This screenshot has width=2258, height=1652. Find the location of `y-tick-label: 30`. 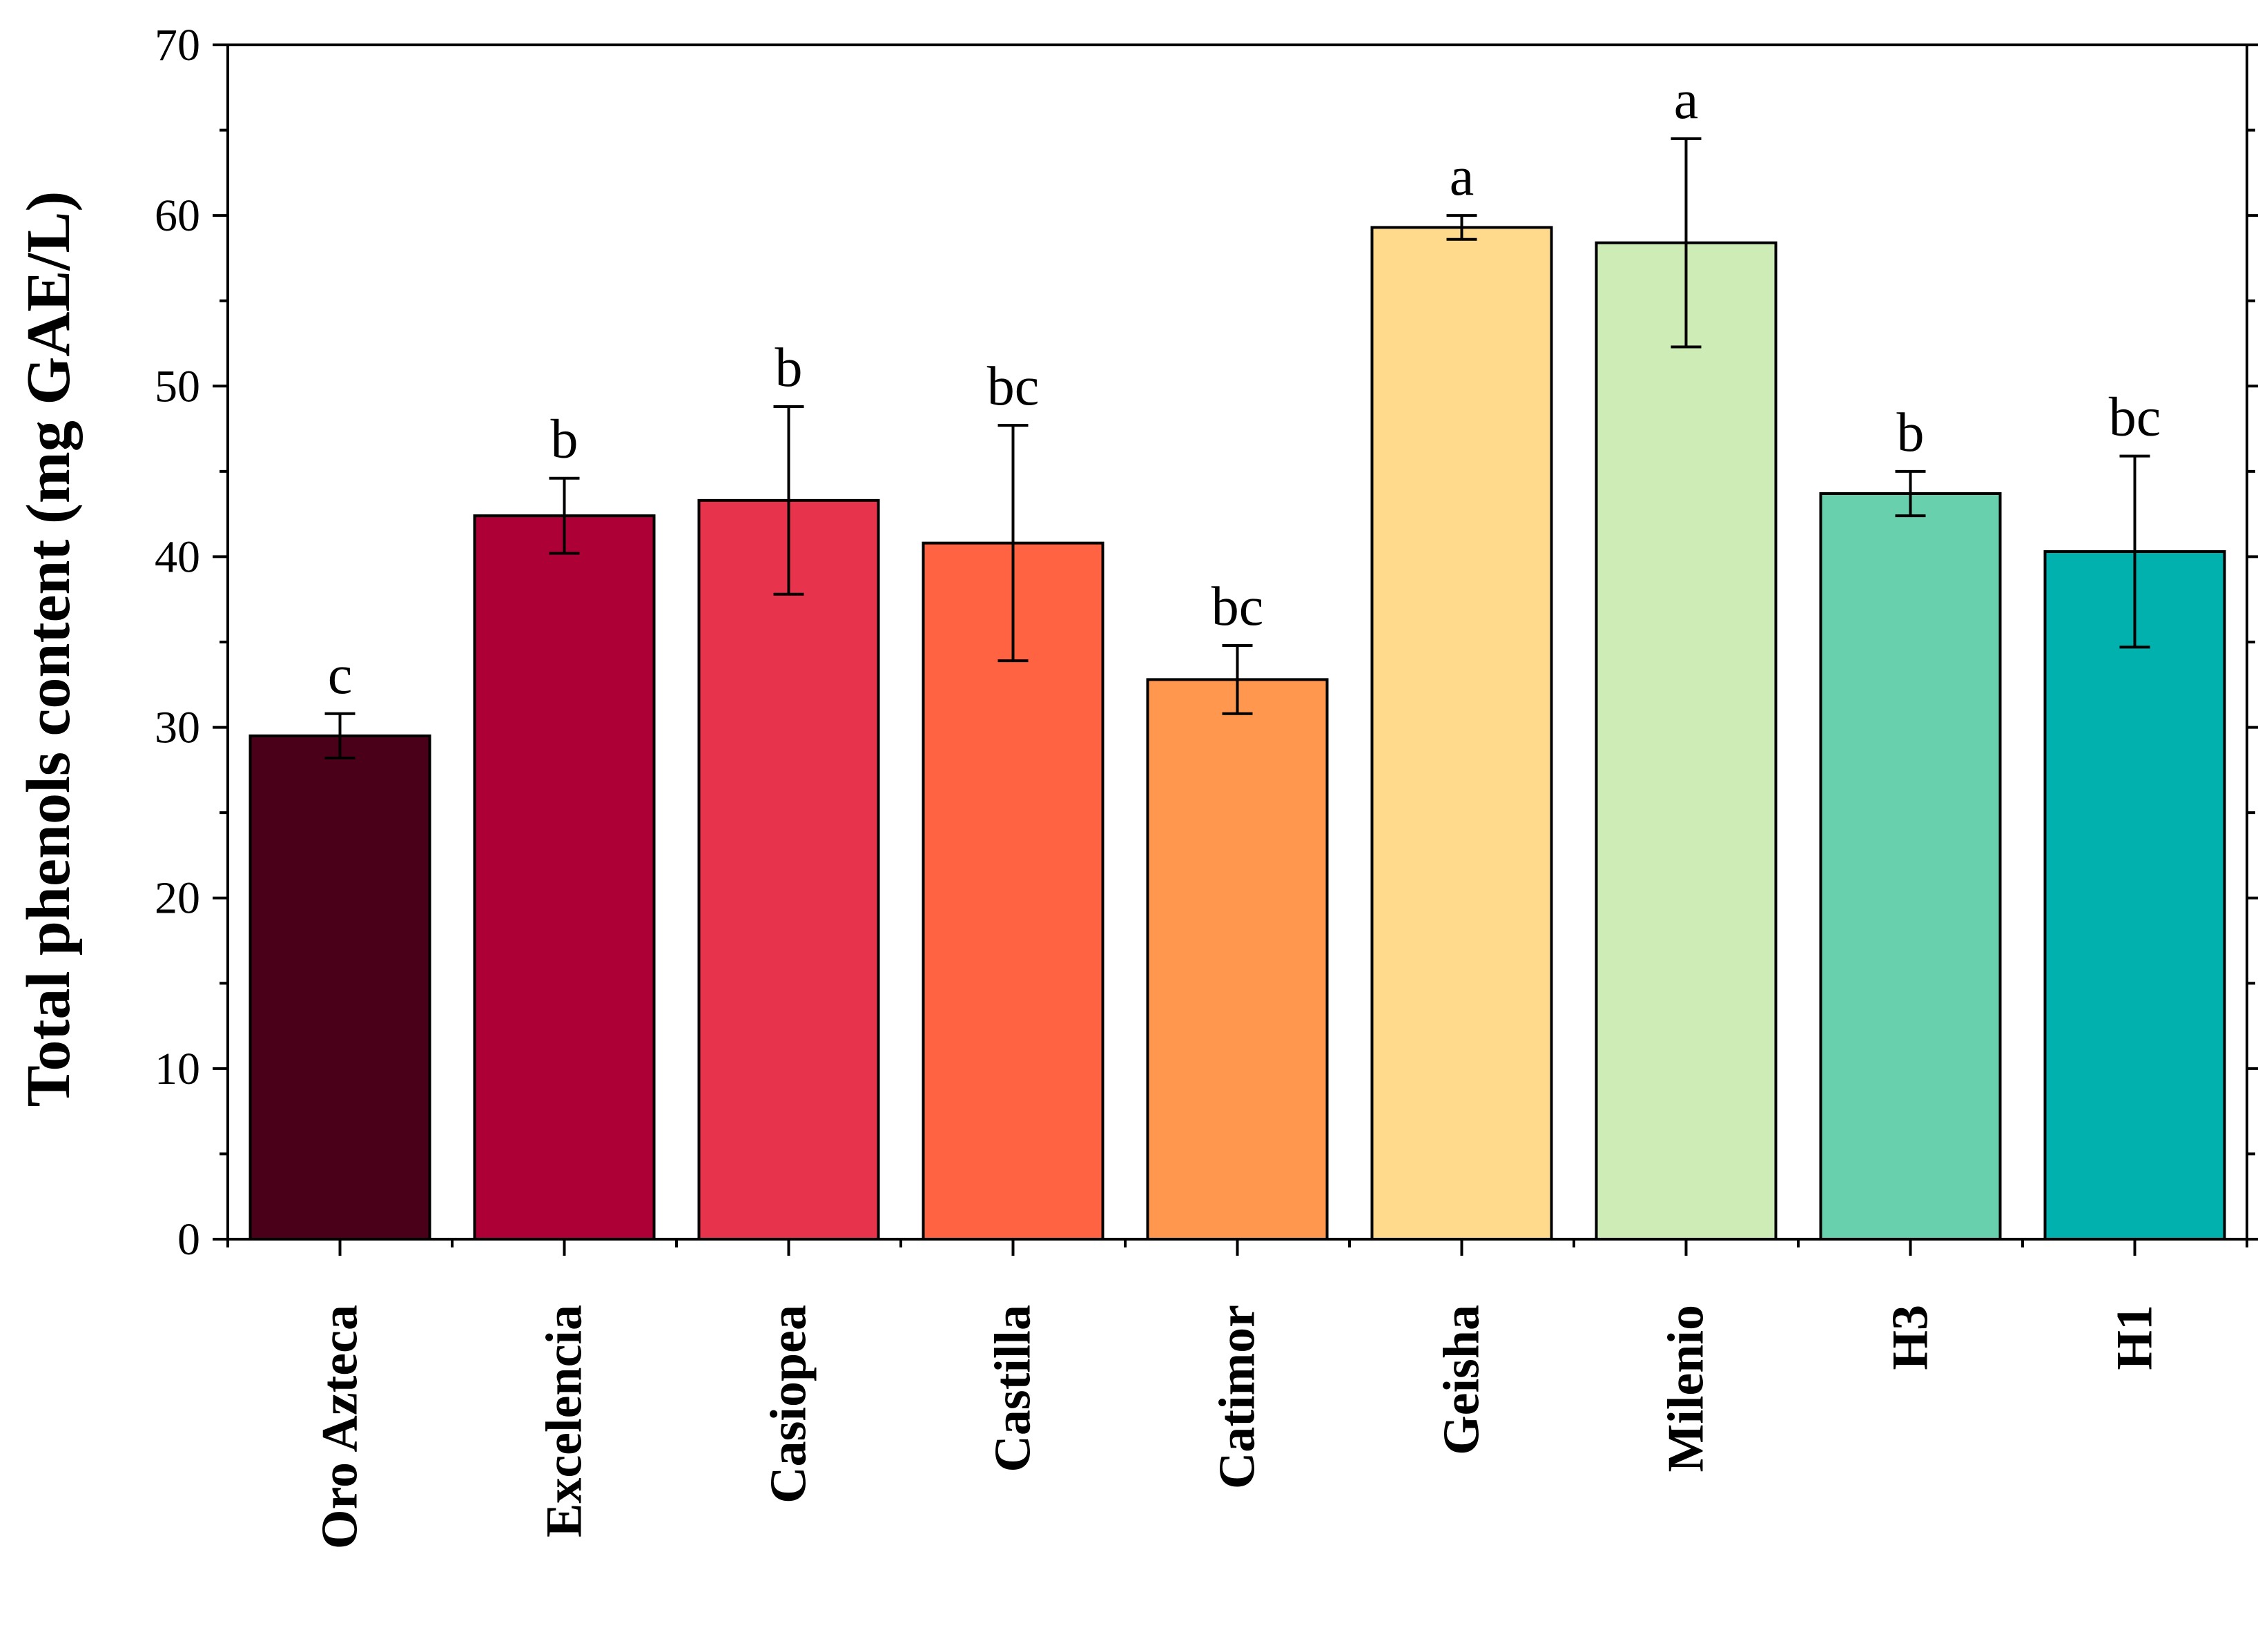

y-tick-label: 30 is located at coordinates (178, 728).